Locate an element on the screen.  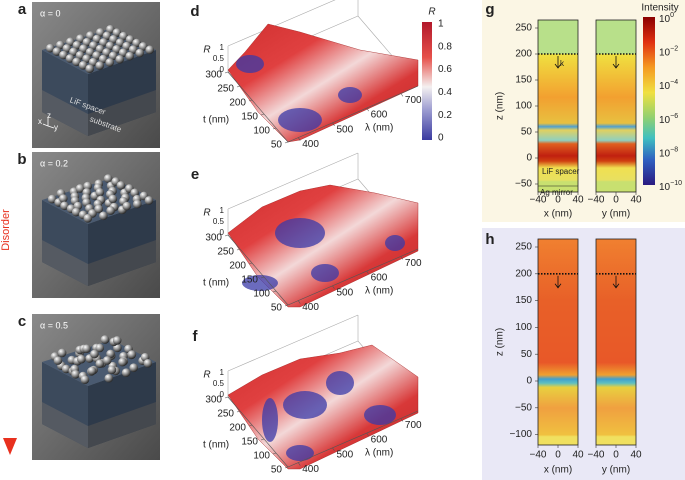
r-colorbar-tick: 0.6 is located at coordinates (445, 69).